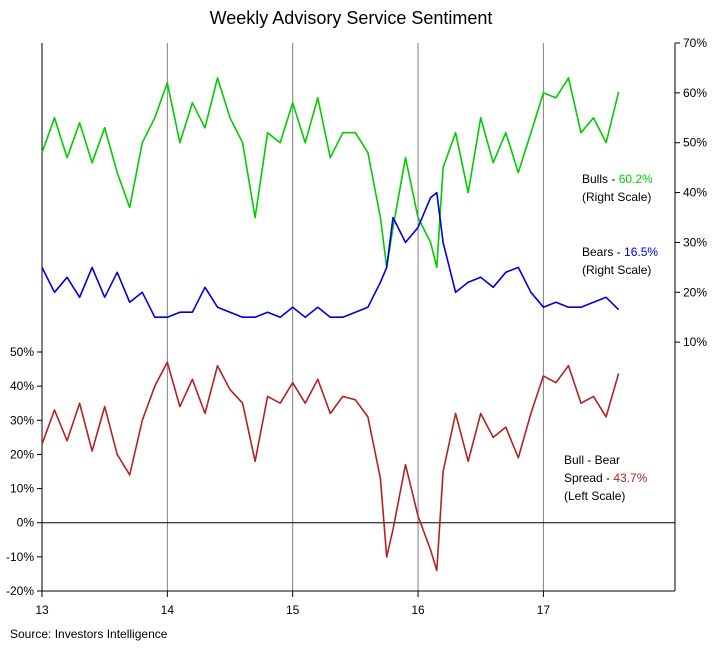 The width and height of the screenshot is (713, 655). I want to click on left-tick-label: 30%, so click(22, 420).